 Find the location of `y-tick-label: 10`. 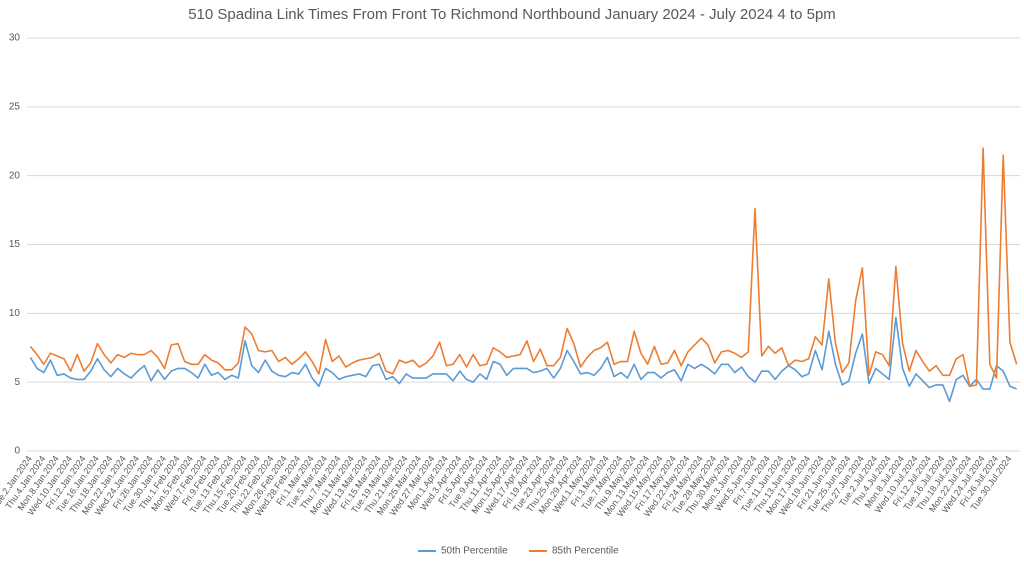

y-tick-label: 10 is located at coordinates (15, 313).